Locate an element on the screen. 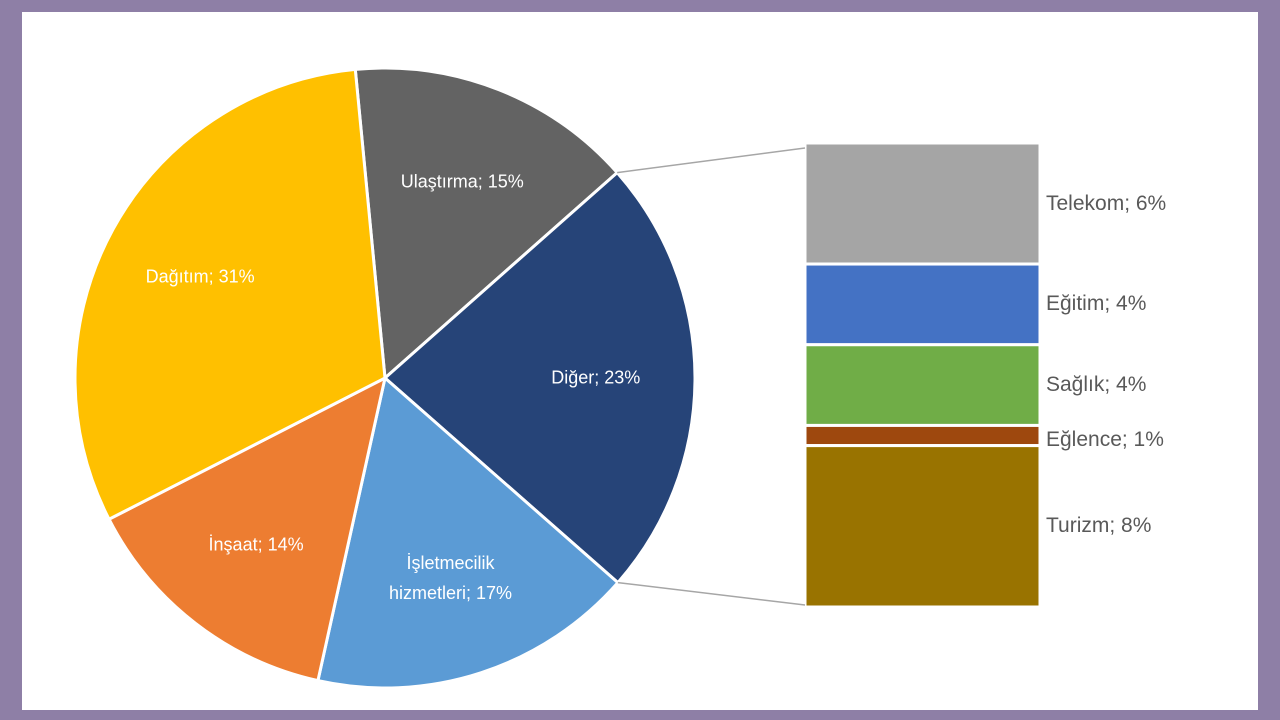 This screenshot has width=1280, height=720. slice-label: İnşaat; 14% is located at coordinates (256, 544).